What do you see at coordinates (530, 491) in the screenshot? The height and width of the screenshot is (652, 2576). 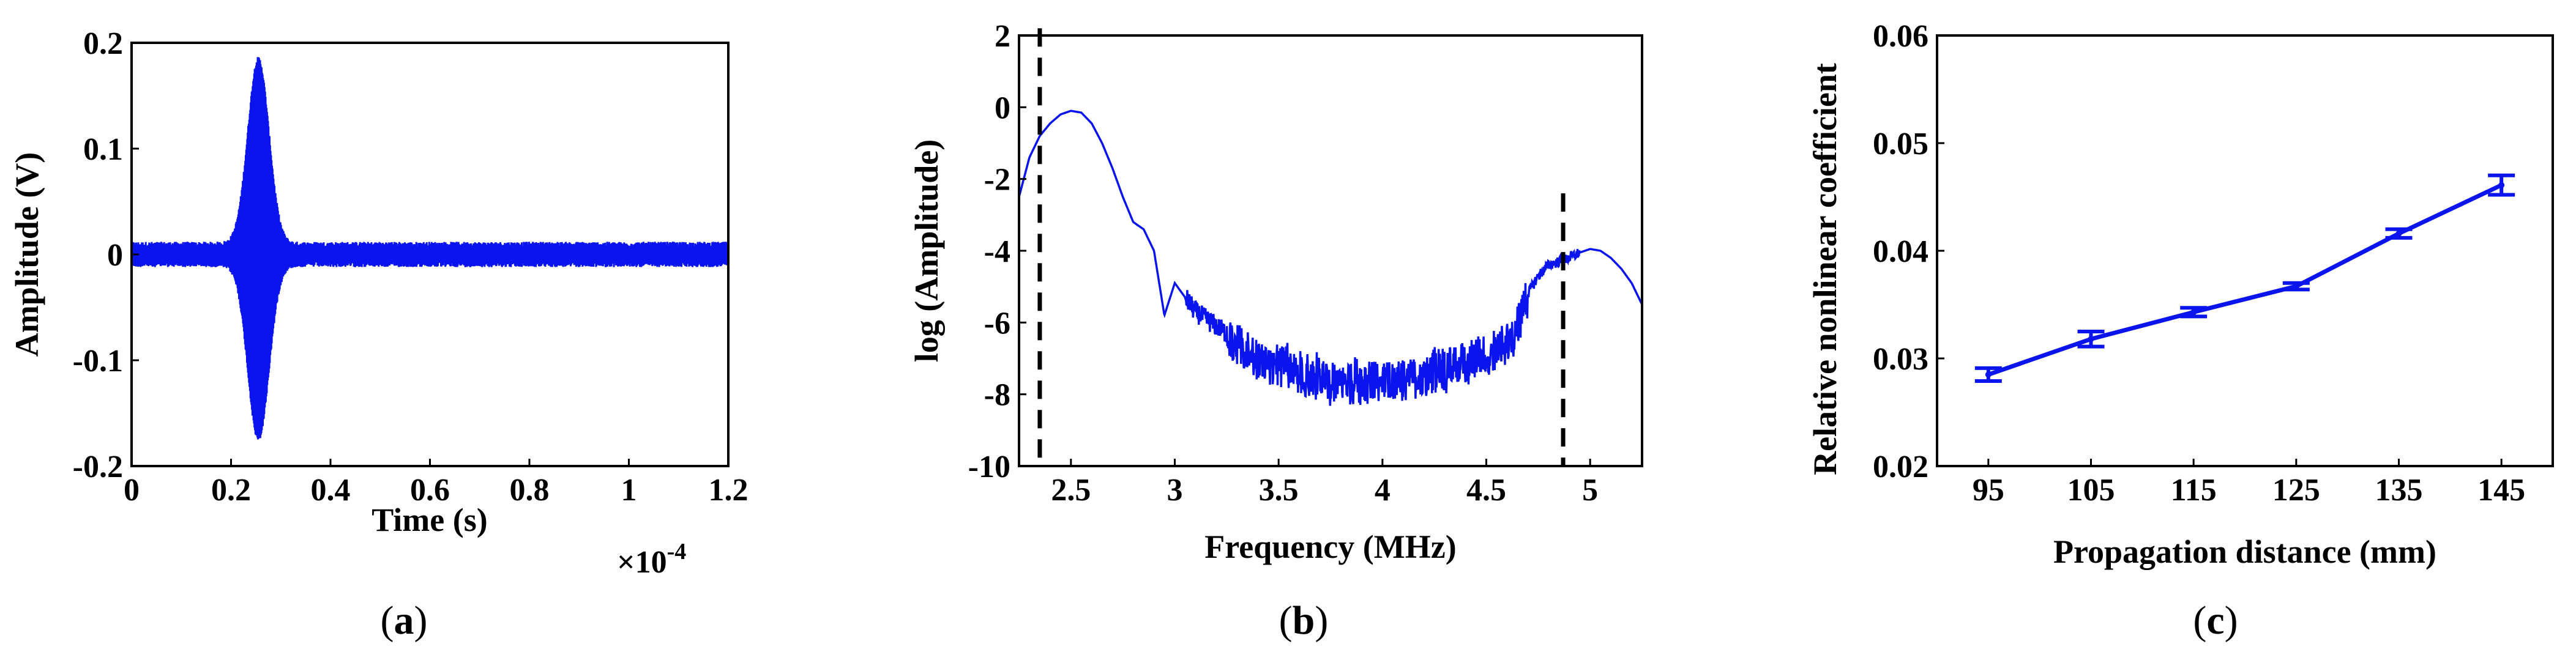 I see `chart-a-x-tick-label: 0.8` at bounding box center [530, 491].